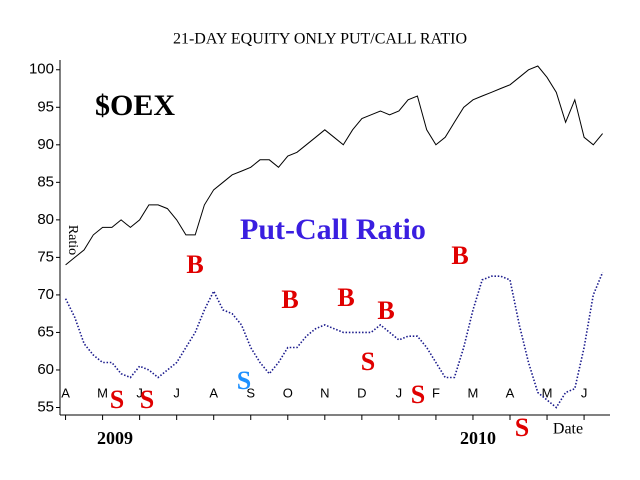  What do you see at coordinates (115, 438) in the screenshot?
I see `year-label: 2009` at bounding box center [115, 438].